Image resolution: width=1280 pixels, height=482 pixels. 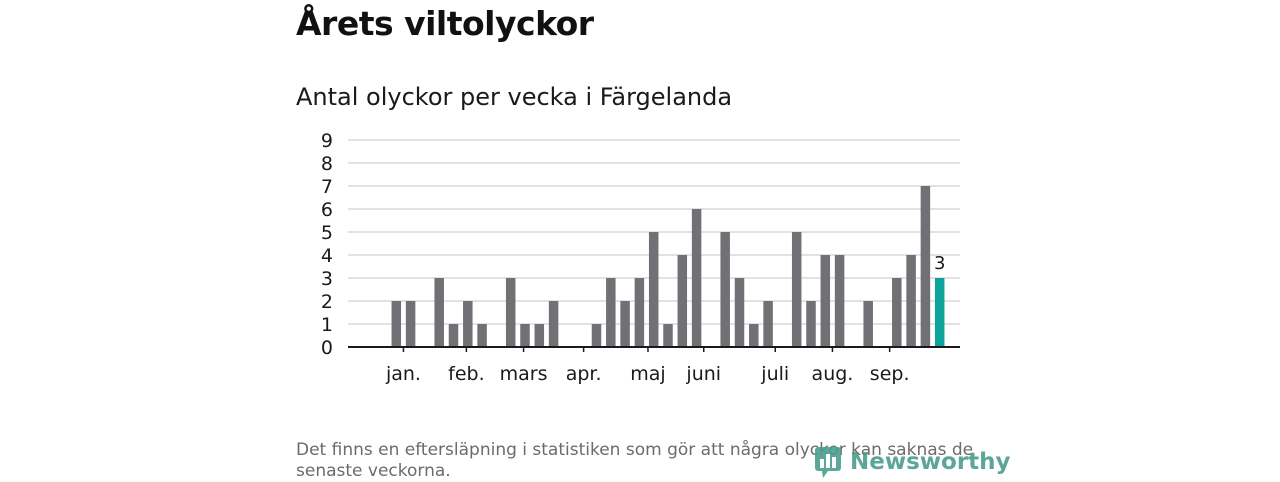 I want to click on x-tick-label: feb., so click(x=466, y=374).